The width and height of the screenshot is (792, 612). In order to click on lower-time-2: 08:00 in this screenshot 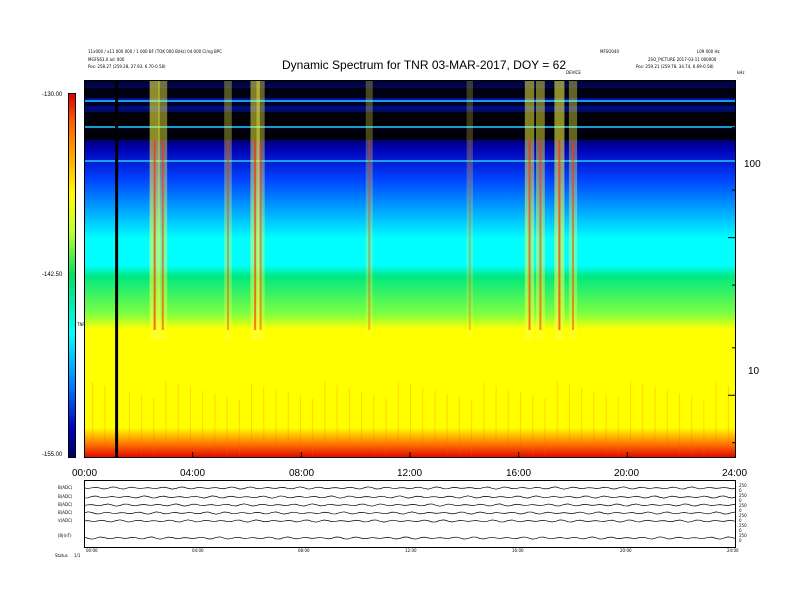, I will do `click(304, 550)`.